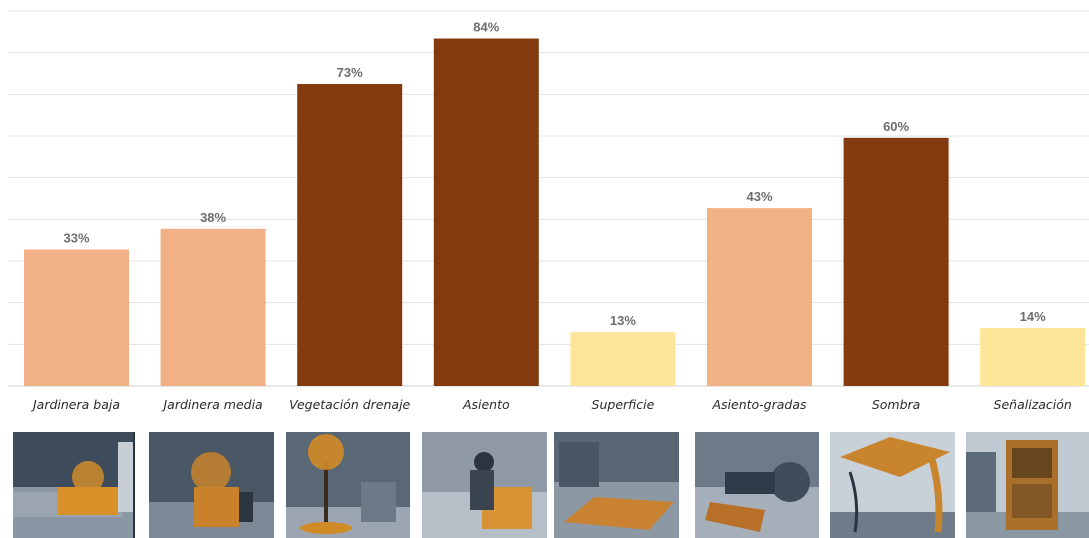 The width and height of the screenshot is (1089, 538). What do you see at coordinates (348, 485) in the screenshot?
I see `tree-drainage-photo` at bounding box center [348, 485].